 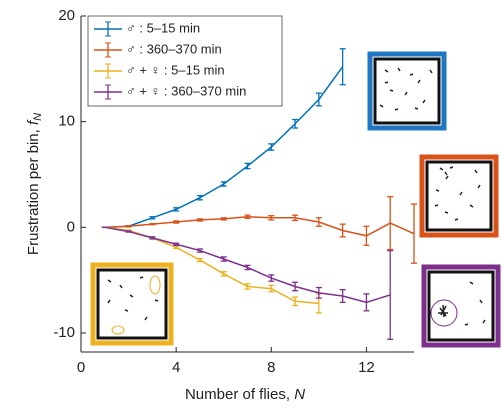 I want to click on y-tick-label: 0, so click(x=71, y=226).